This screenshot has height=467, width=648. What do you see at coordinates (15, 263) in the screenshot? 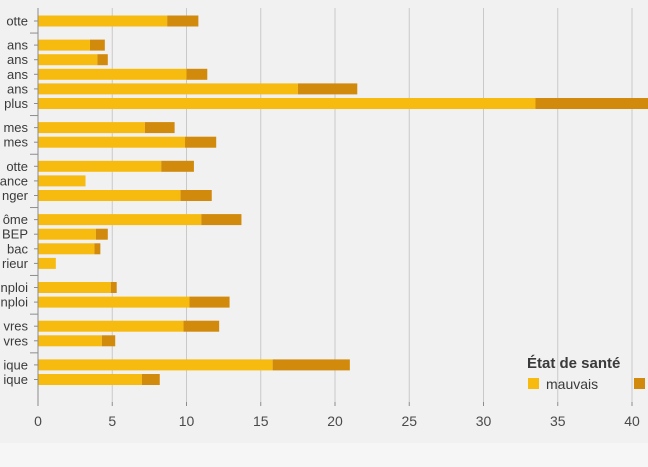
I see `y-tick-label: rieur` at bounding box center [15, 263].